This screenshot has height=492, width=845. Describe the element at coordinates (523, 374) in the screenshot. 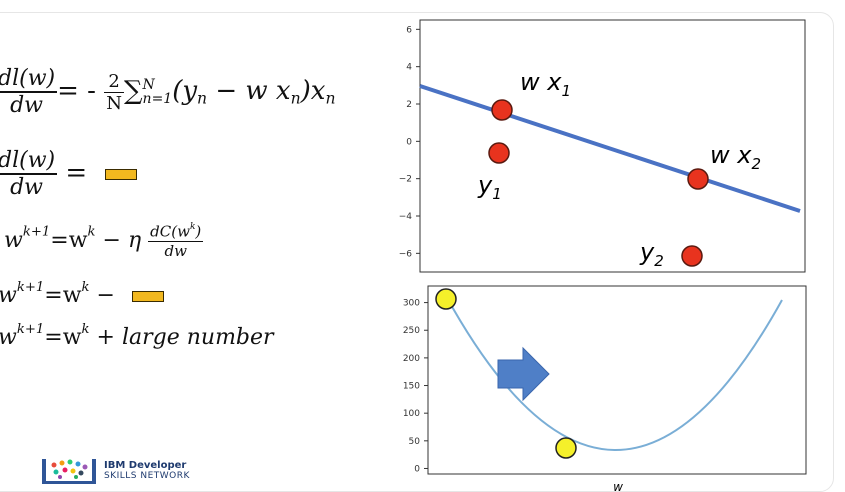

I see `right-arrow-icon` at that location.